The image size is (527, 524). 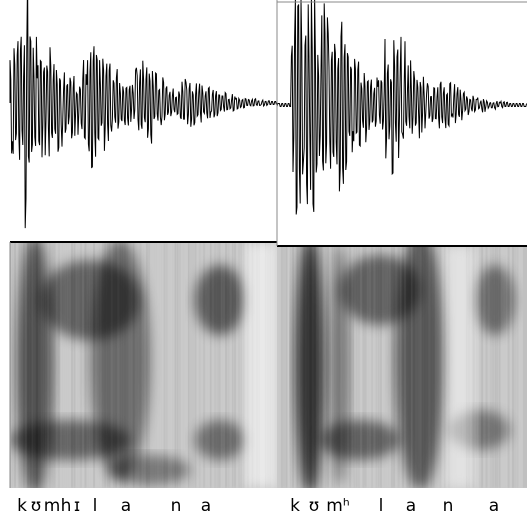 I want to click on segment-label: k, so click(x=22, y=506).